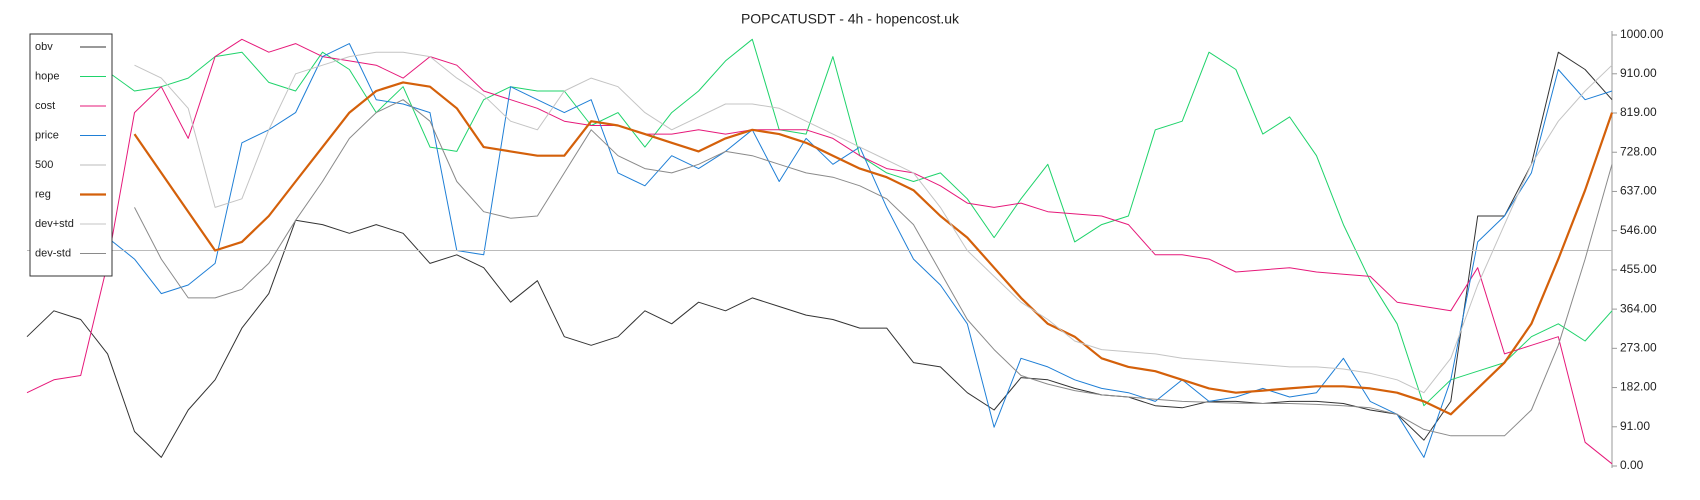  Describe the element at coordinates (71, 155) in the screenshot. I see `legend-box` at that location.